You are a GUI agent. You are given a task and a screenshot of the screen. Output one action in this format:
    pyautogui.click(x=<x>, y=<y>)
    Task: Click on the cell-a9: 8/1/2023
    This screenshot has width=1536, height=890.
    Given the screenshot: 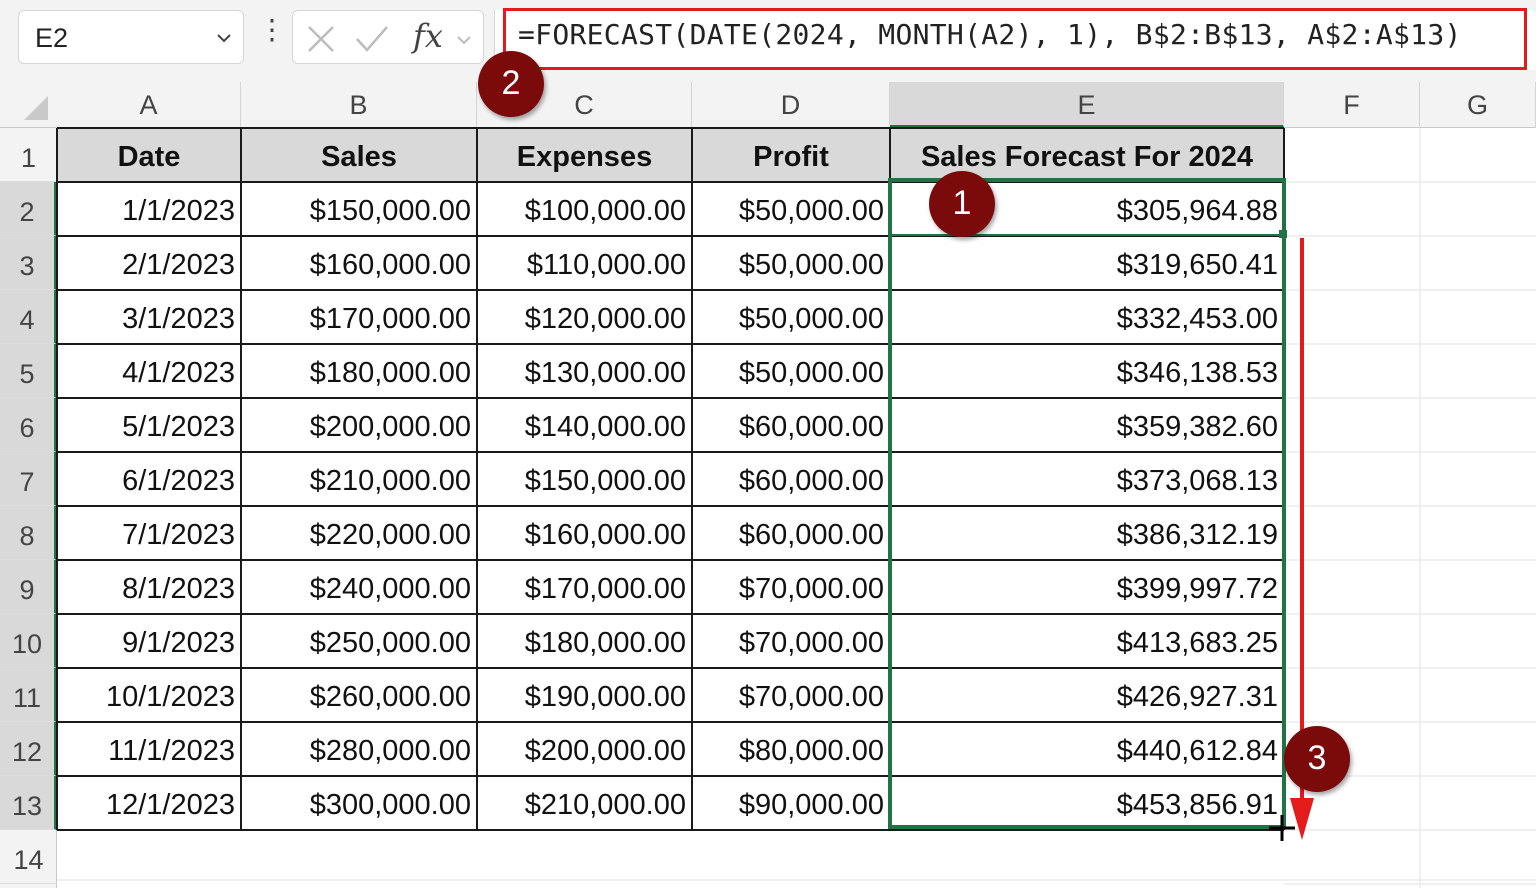 What is the action you would take?
    pyautogui.click(x=178, y=589)
    